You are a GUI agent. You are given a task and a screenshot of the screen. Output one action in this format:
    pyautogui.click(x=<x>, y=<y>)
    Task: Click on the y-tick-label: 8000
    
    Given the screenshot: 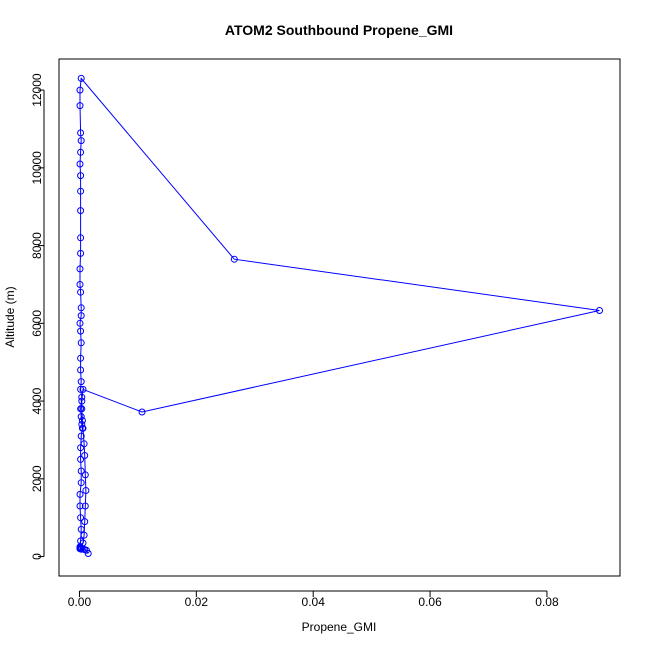 What is the action you would take?
    pyautogui.click(x=37, y=245)
    